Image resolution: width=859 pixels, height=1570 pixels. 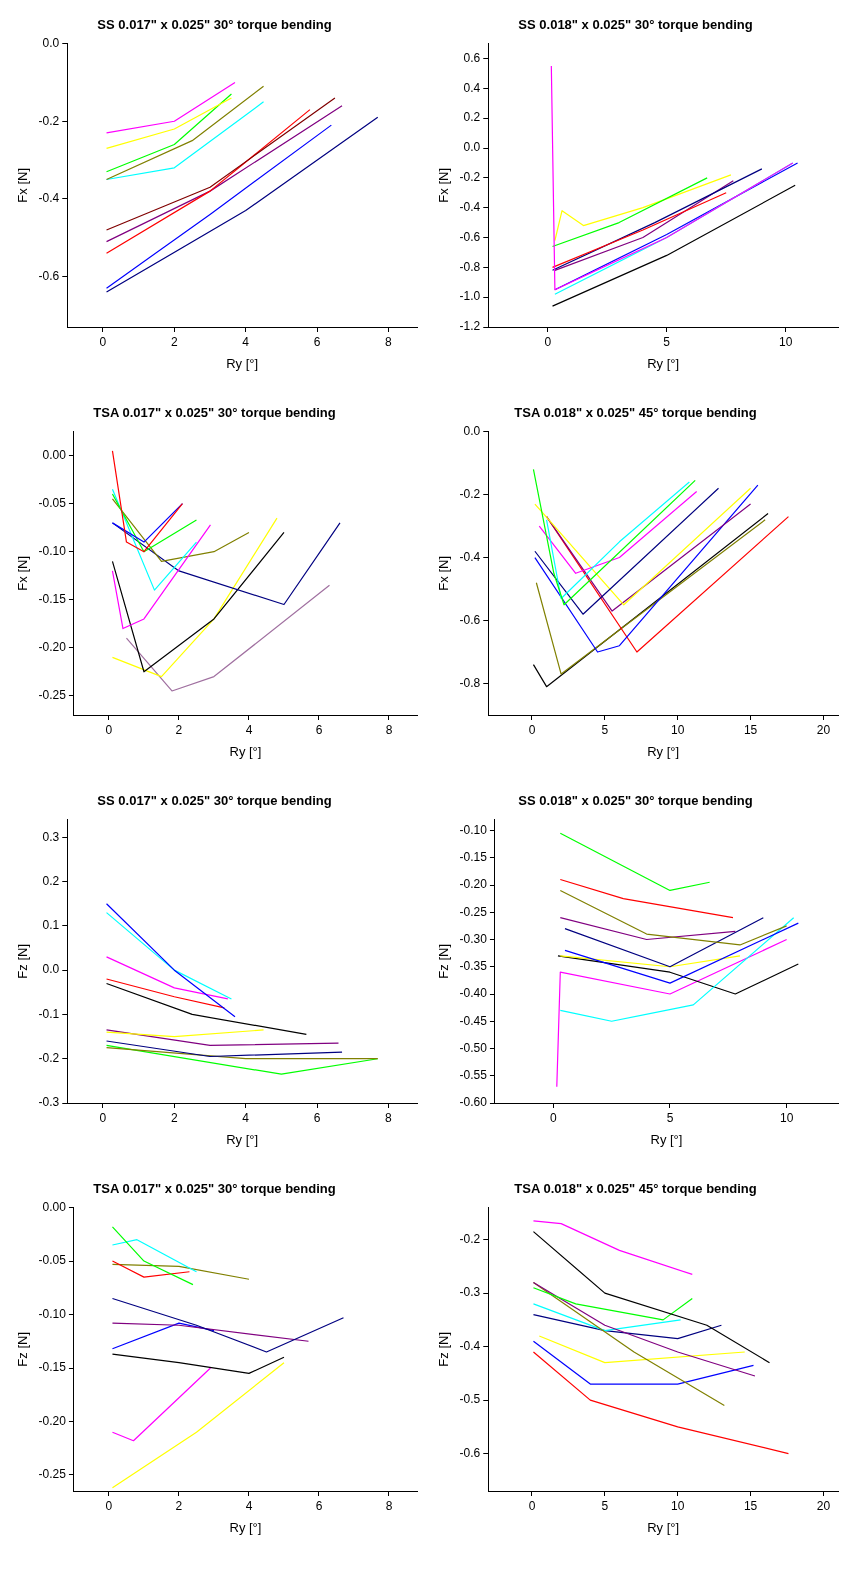 What do you see at coordinates (472, 57) in the screenshot?
I see `y-tick-label: 0.6` at bounding box center [472, 57].